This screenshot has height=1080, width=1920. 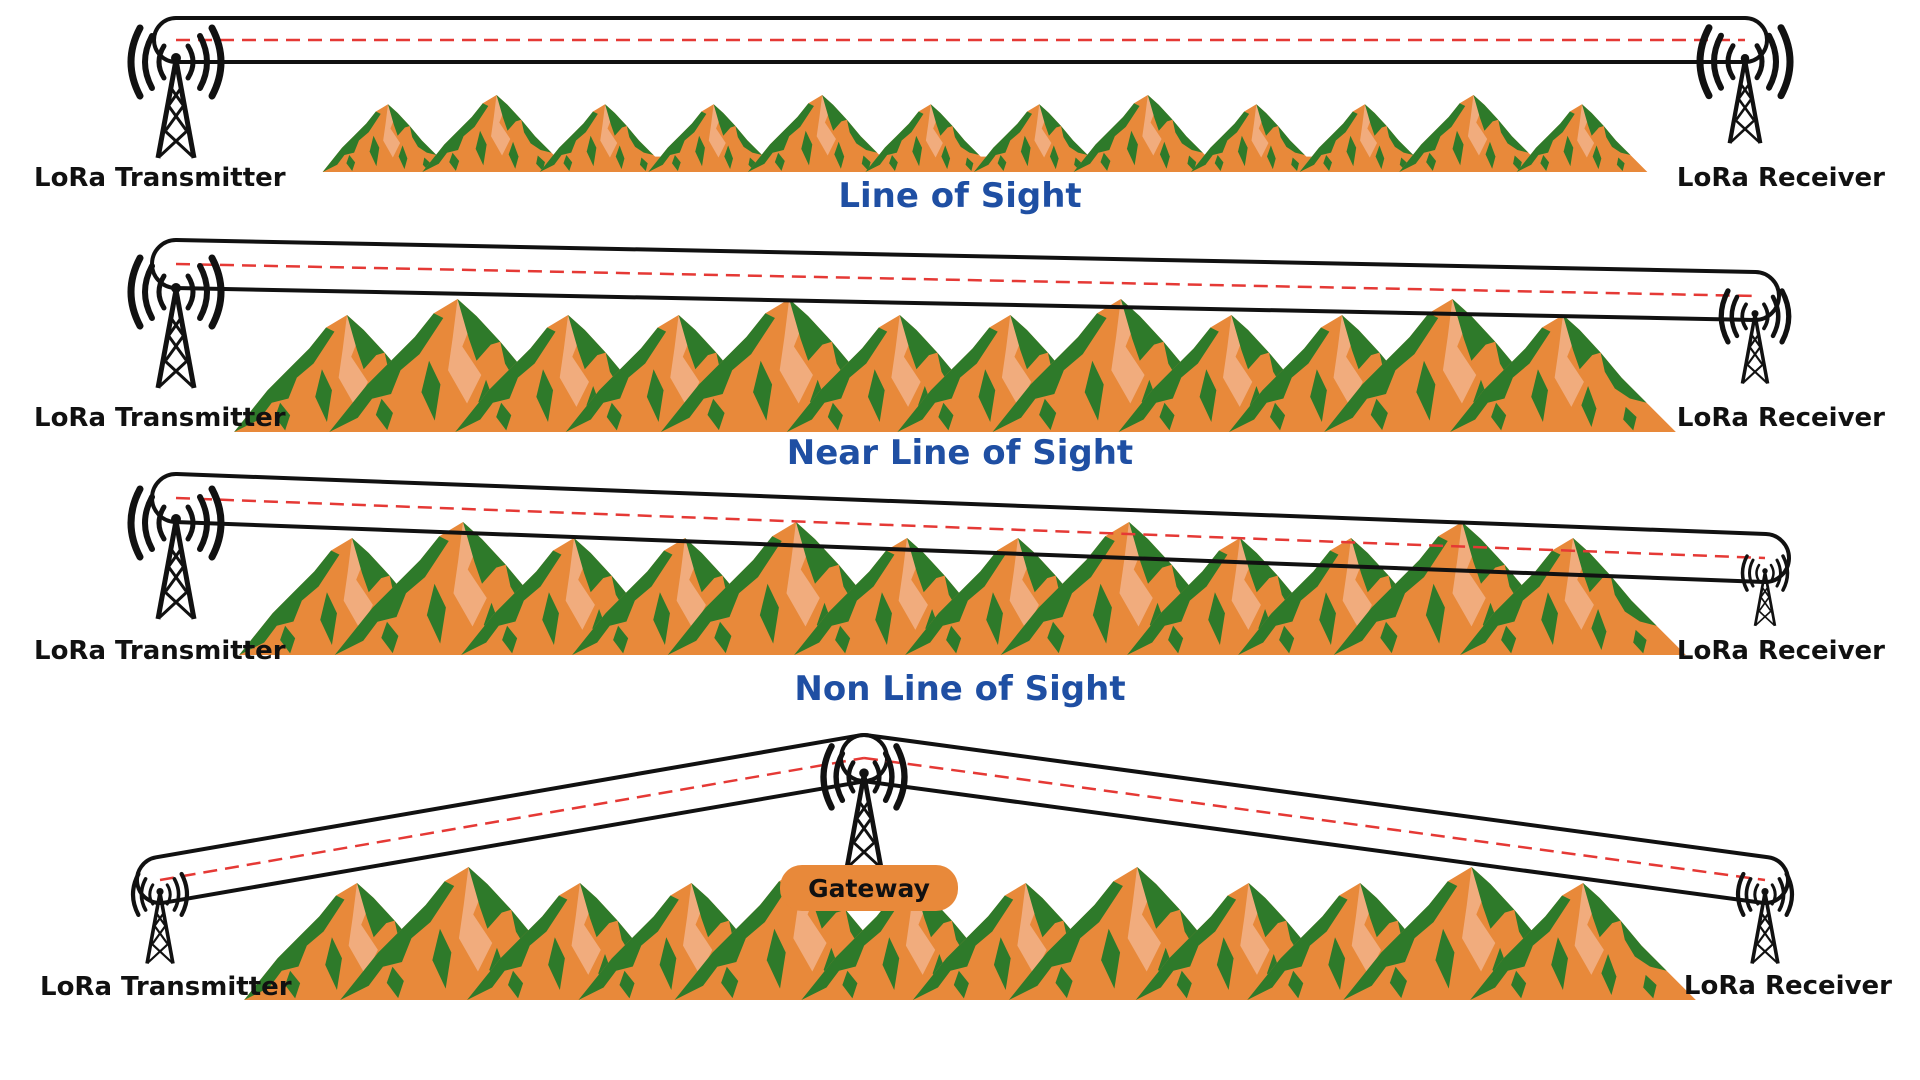 I want to click on gateway-badge: Gateway, so click(x=869, y=888).